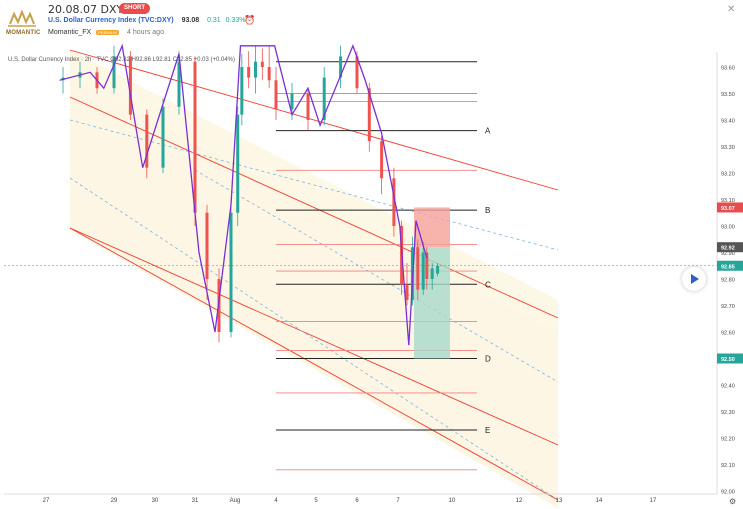 Image resolution: width=743 pixels, height=509 pixels. Describe the element at coordinates (488, 131) in the screenshot. I see `fib-level-label: A` at that location.